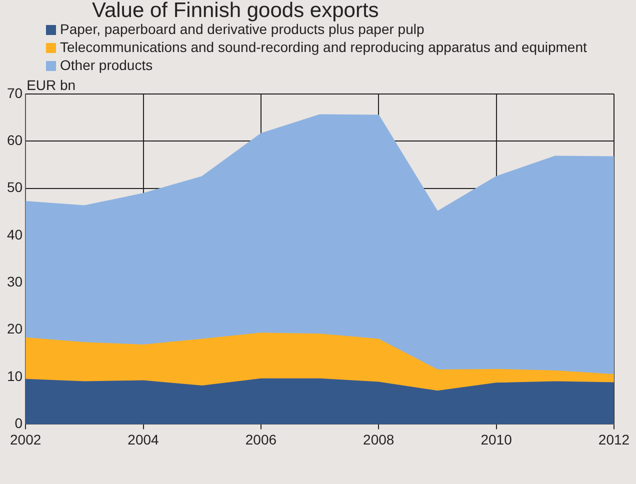 The width and height of the screenshot is (636, 484). Describe the element at coordinates (14, 92) in the screenshot. I see `y-tick-label: 70` at that location.